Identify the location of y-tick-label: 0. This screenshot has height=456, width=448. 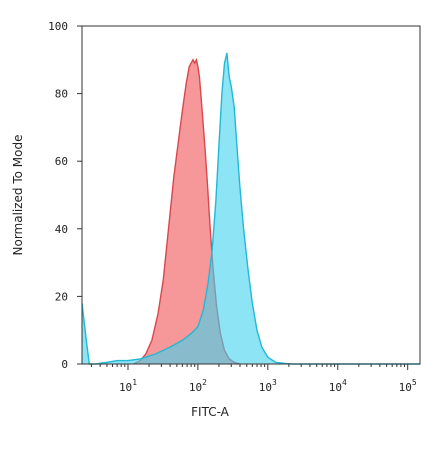
(64, 364).